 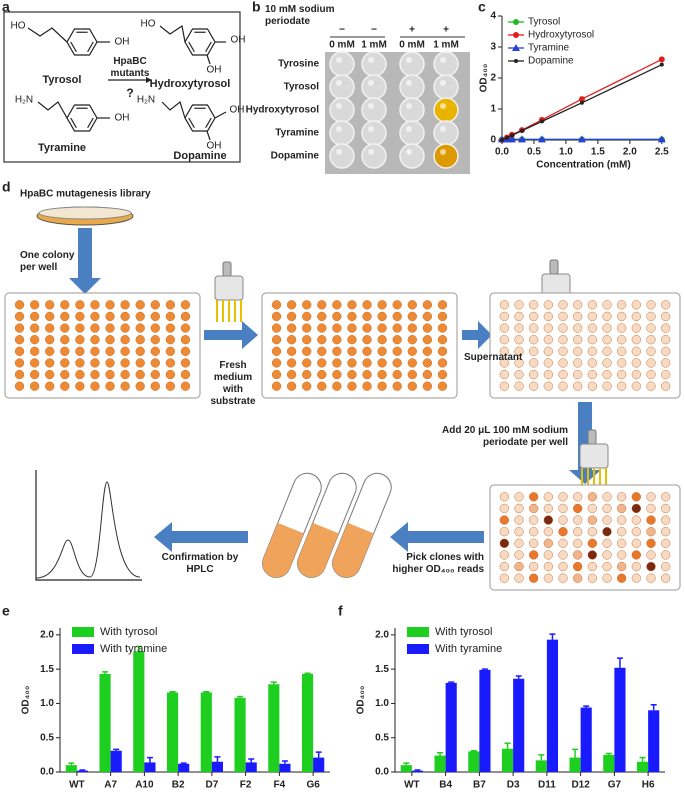 What do you see at coordinates (551, 61) in the screenshot?
I see `legend-label: Dopamine` at bounding box center [551, 61].